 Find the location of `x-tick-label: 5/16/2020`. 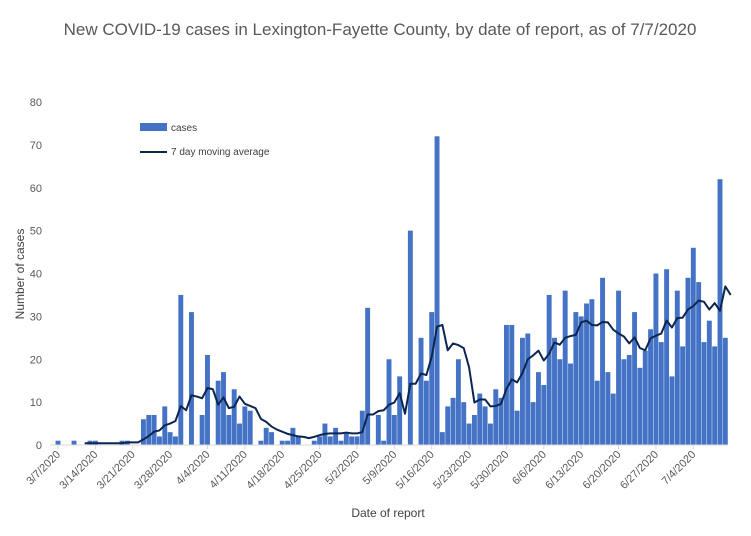

x-tick-label: 5/16/2020 is located at coordinates (415, 470).